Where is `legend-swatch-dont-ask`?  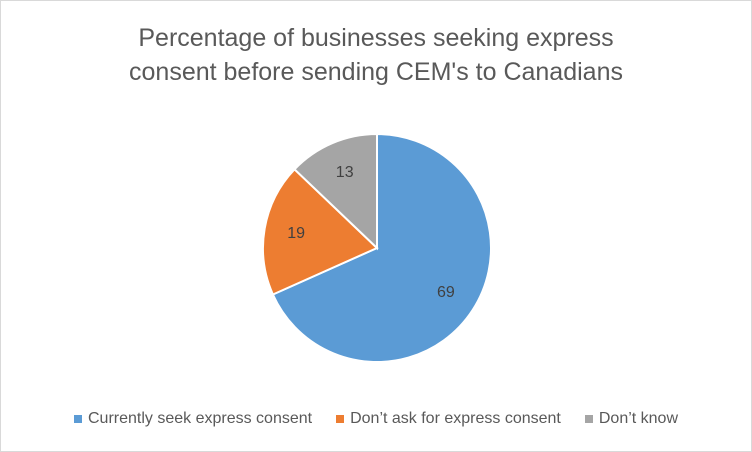
legend-swatch-dont-ask is located at coordinates (340, 419).